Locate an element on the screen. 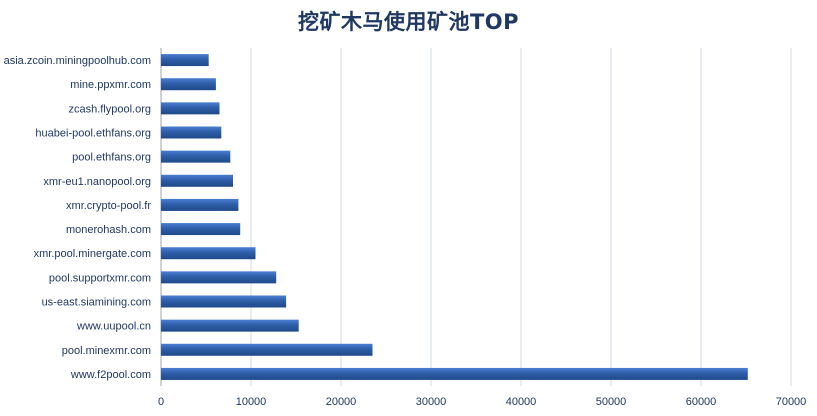  category-label: asia.zcoin.miningpoolhub.com is located at coordinates (77, 61).